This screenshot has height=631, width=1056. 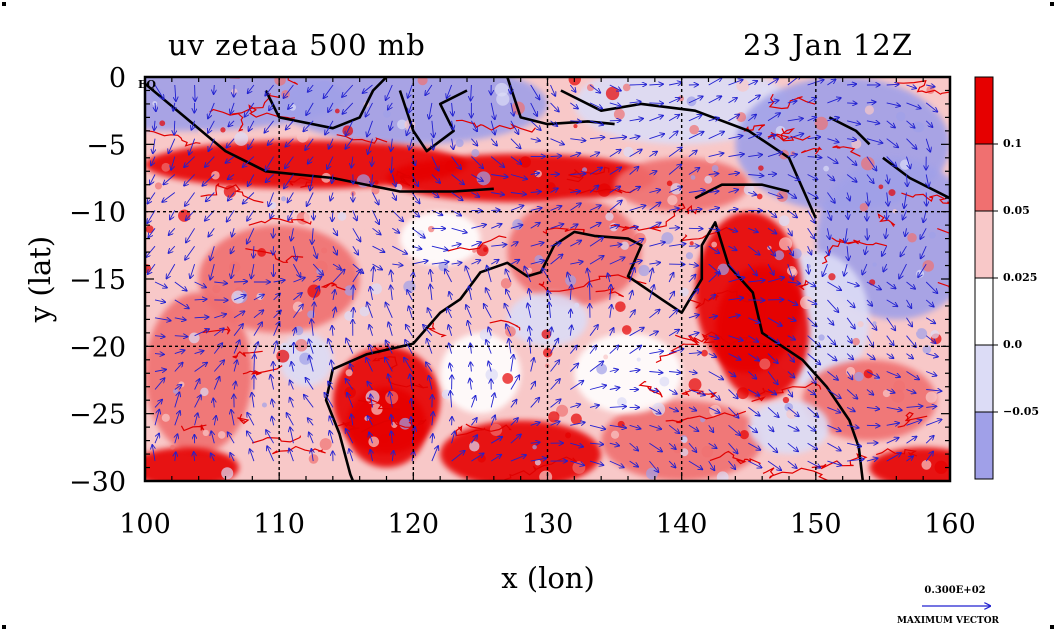 I want to click on y-tick-label: −25, so click(x=97, y=415).